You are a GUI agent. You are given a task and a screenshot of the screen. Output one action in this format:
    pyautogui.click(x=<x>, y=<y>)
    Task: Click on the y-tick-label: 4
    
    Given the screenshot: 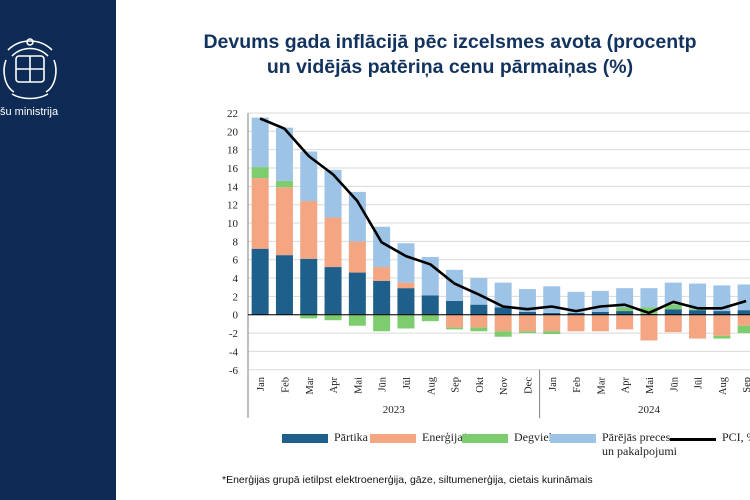 What is the action you would take?
    pyautogui.click(x=236, y=279)
    